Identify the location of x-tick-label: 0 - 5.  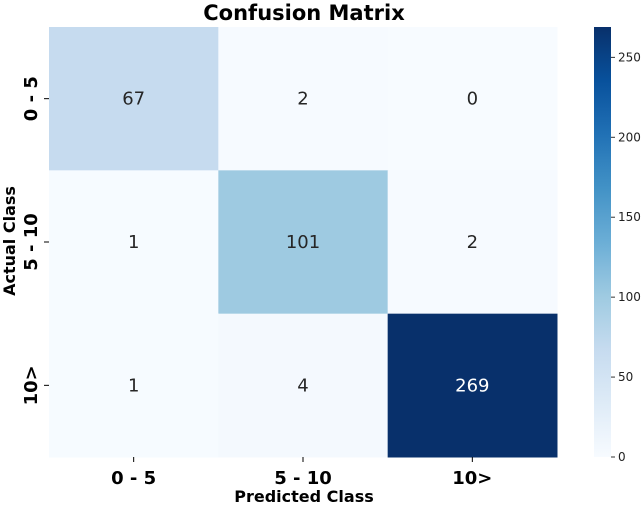
(133, 478).